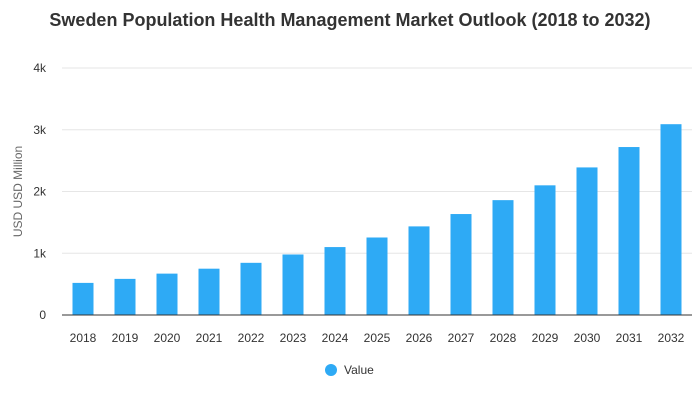 This screenshot has width=700, height=400. Describe the element at coordinates (40, 253) in the screenshot. I see `y-tick-label: 1k` at that location.